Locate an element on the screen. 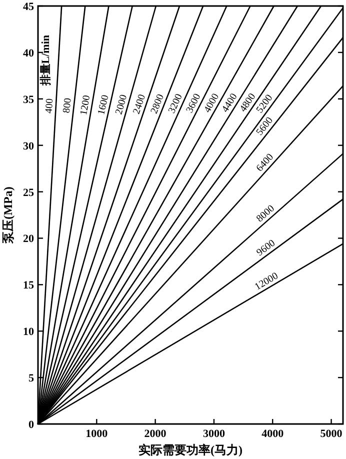 The image size is (346, 459). annotation: 排量L/min is located at coordinates (45, 60).